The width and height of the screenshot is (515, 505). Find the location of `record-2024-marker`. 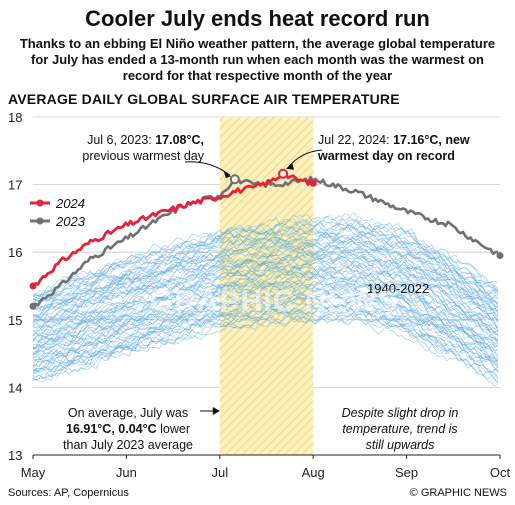

record-2024-marker is located at coordinates (283, 173).